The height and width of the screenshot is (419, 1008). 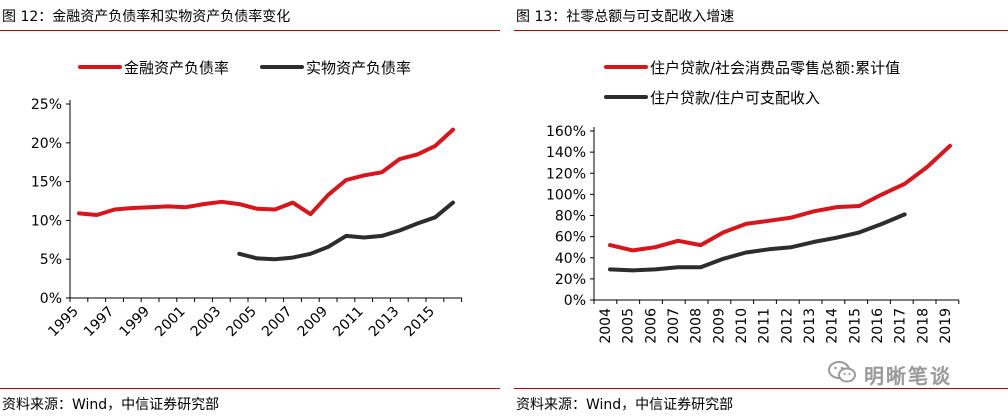 What do you see at coordinates (99, 322) in the screenshot?
I see `x-tick-label: 1997` at bounding box center [99, 322].